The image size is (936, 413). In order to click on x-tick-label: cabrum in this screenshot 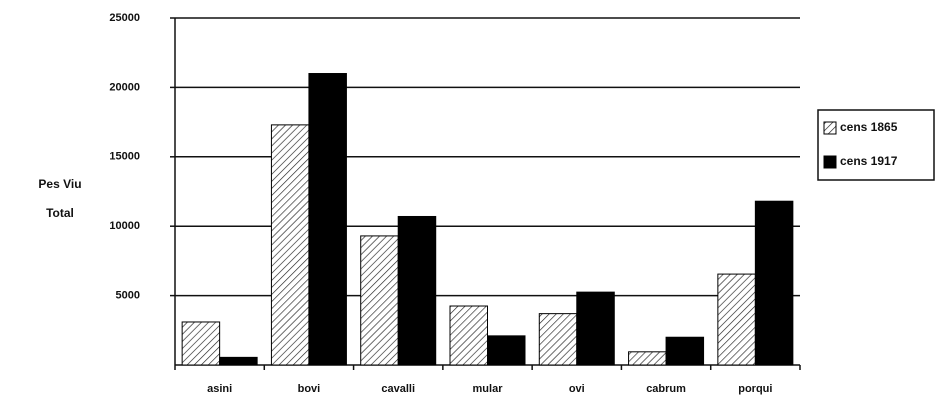, I will do `click(666, 389)`.